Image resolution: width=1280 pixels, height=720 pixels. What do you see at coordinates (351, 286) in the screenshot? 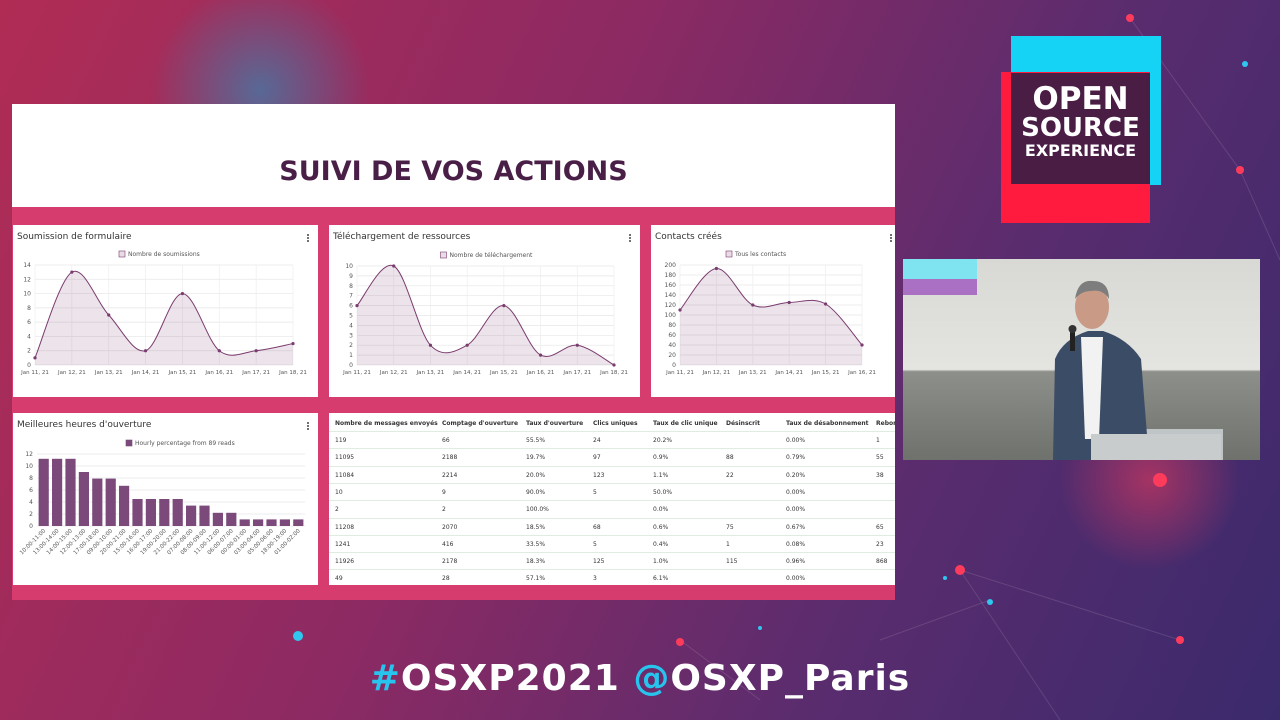
I see `y-tick-label: 8` at bounding box center [351, 286].